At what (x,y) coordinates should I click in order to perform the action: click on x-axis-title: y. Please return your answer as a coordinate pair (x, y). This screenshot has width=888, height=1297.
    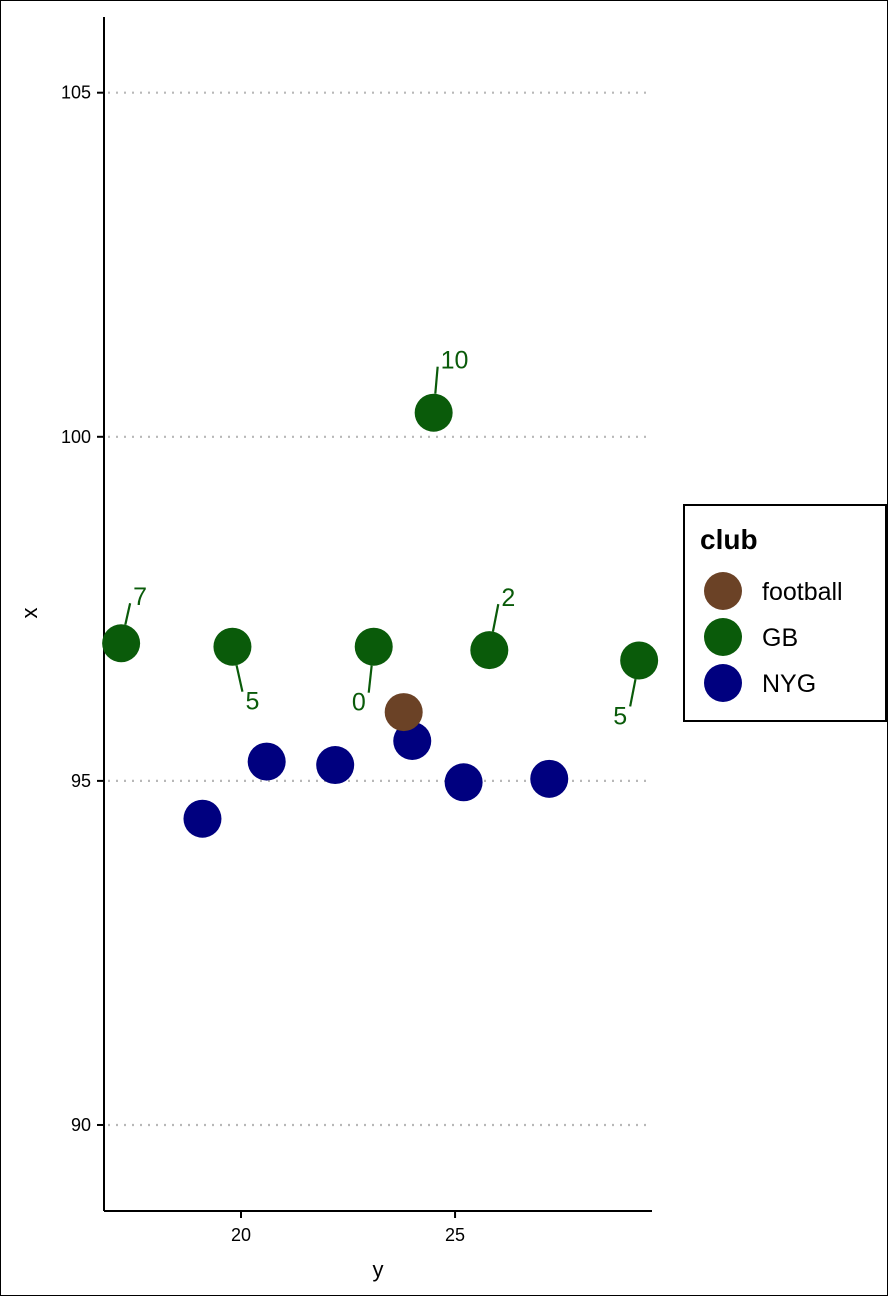
    Looking at the image, I should click on (378, 1269).